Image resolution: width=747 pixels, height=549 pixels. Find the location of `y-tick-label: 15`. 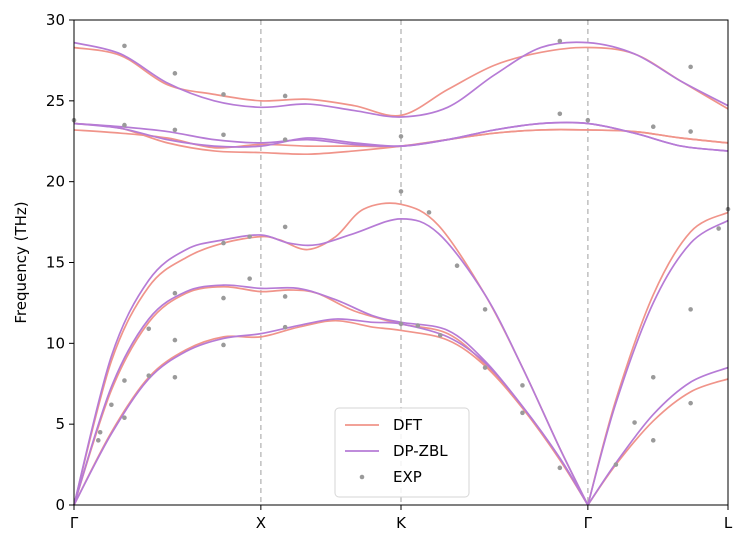

y-tick-label: 15 is located at coordinates (55, 263).